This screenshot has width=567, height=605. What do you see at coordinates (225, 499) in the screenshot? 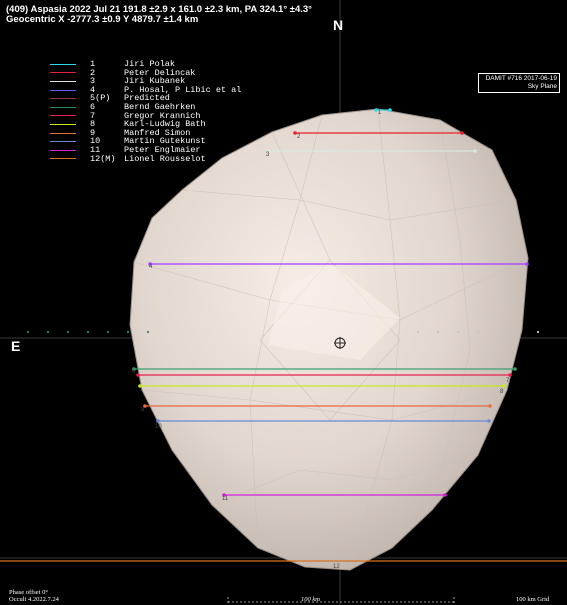
I see `chord-label-11: 11` at bounding box center [225, 499].